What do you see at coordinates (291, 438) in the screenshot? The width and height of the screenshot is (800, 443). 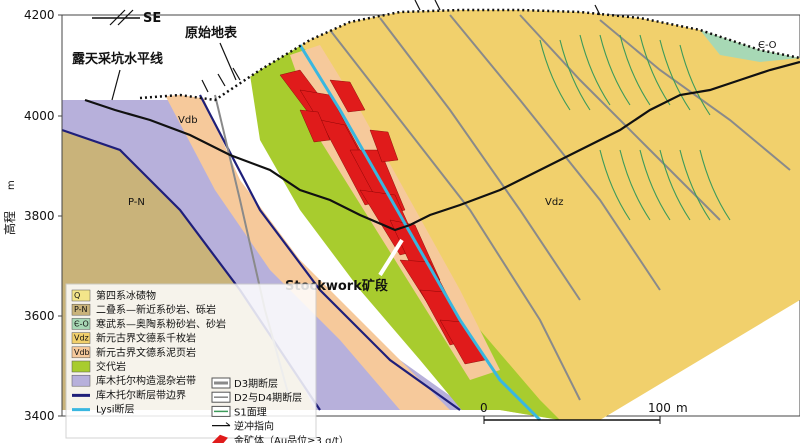 I see `legend-right-label: 金矿体（Au品位≥3 g/t）` at bounding box center [291, 438].